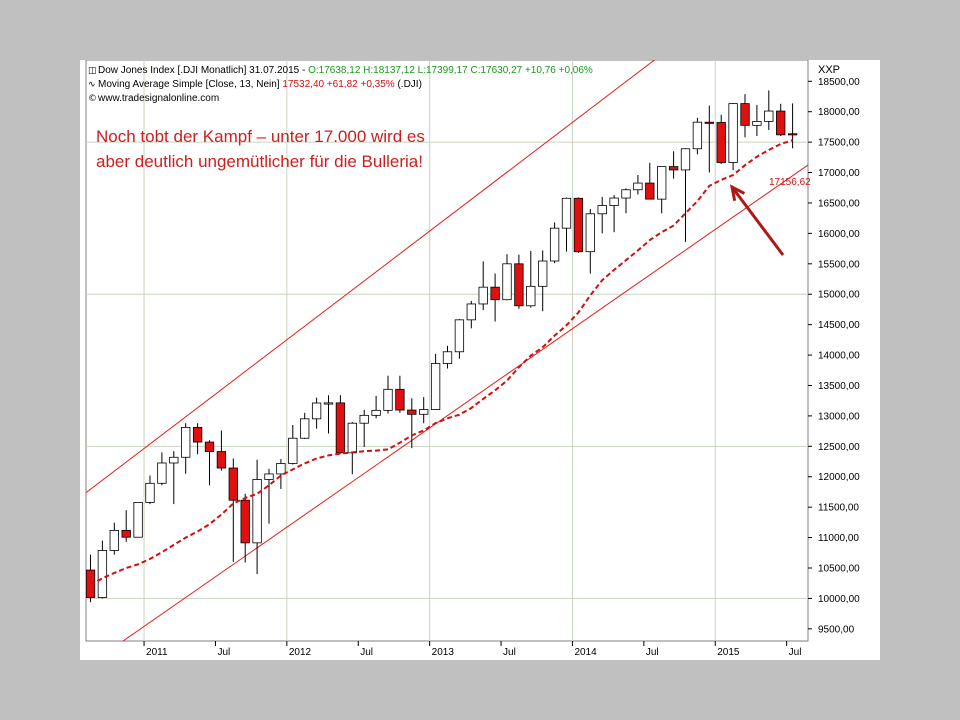 This screenshot has width=960, height=720. What do you see at coordinates (839, 234) in the screenshot?
I see `y-tick-label: 16000,00` at bounding box center [839, 234].